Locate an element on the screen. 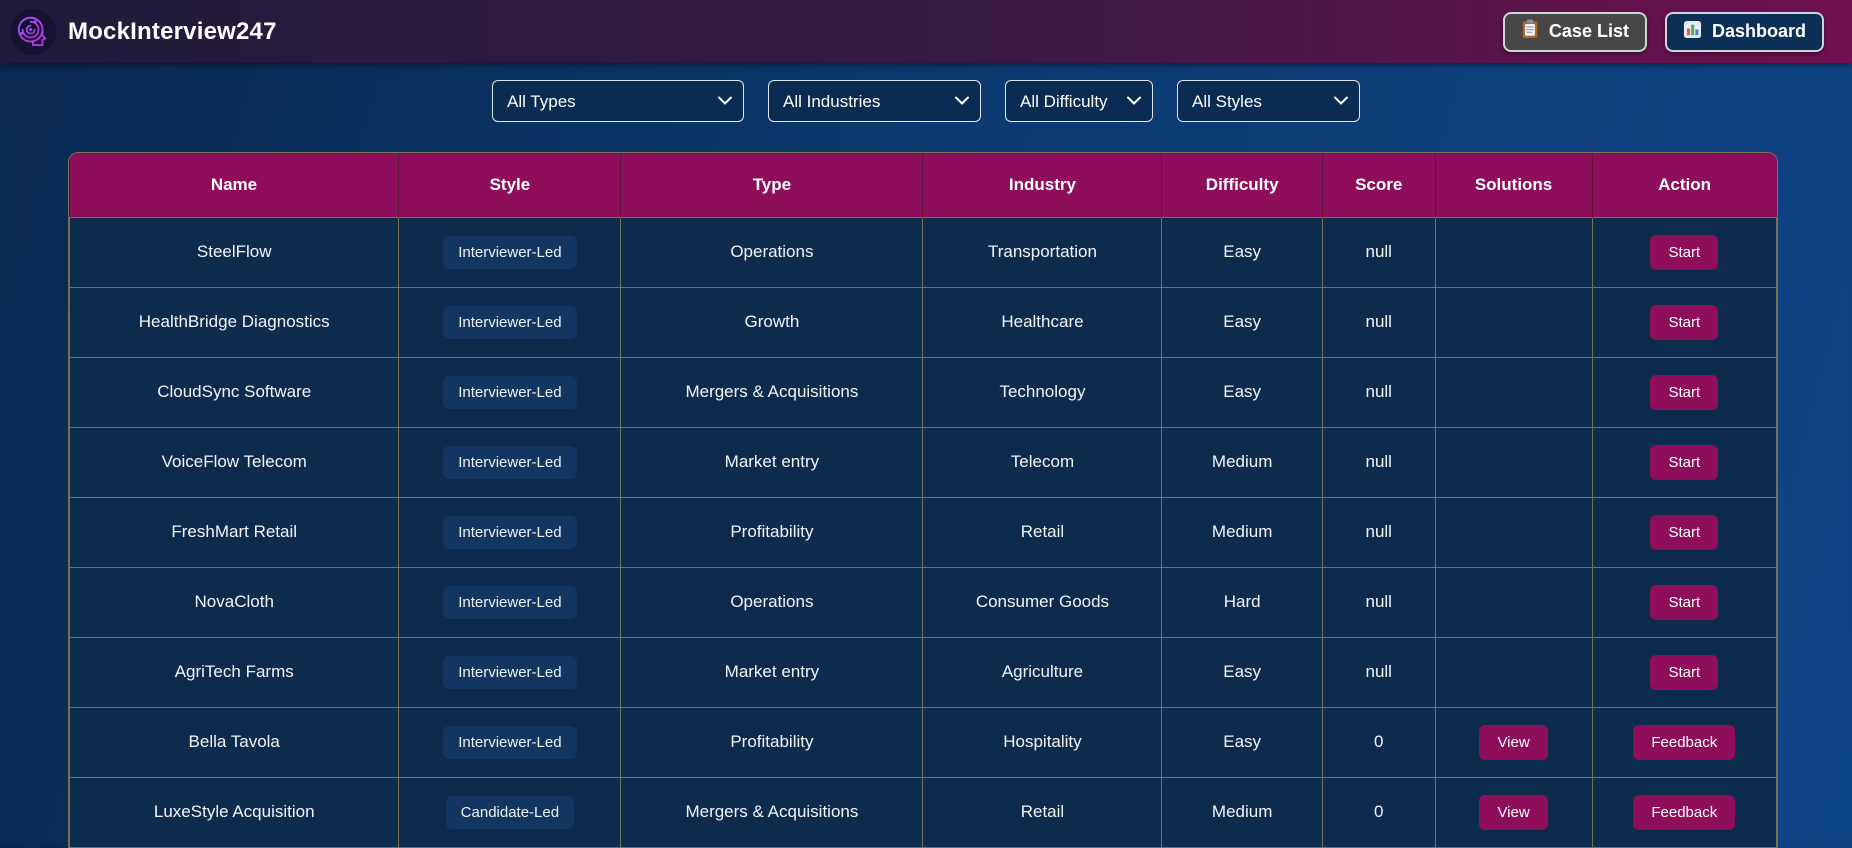 This screenshot has width=1852, height=848. case-name: HealthBridge Diagnostics is located at coordinates (234, 321).